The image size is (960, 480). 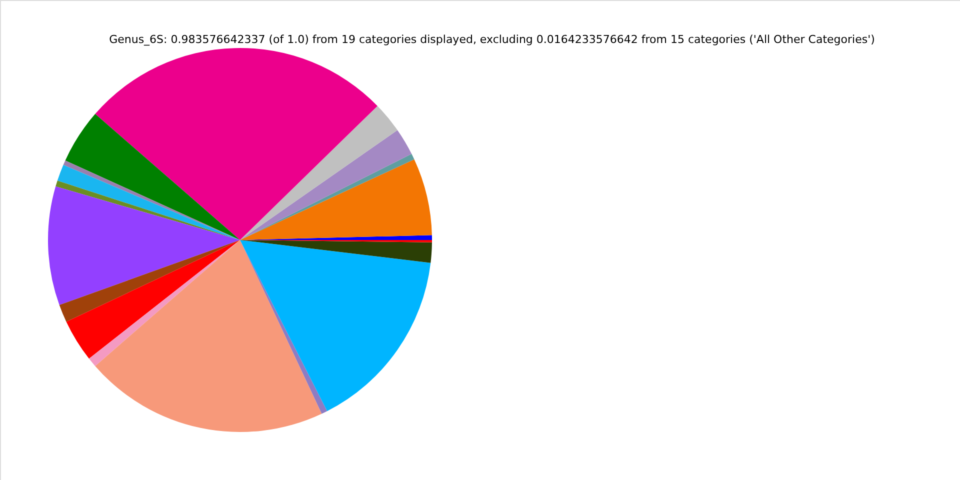 What do you see at coordinates (492, 39) in the screenshot?
I see `text: Genus_6S: 0.983576642337 (of 1.0) from 19 categories displayed, excluding 0.0164233576642 from 15 categories ('All Other Categories')` at bounding box center [492, 39].